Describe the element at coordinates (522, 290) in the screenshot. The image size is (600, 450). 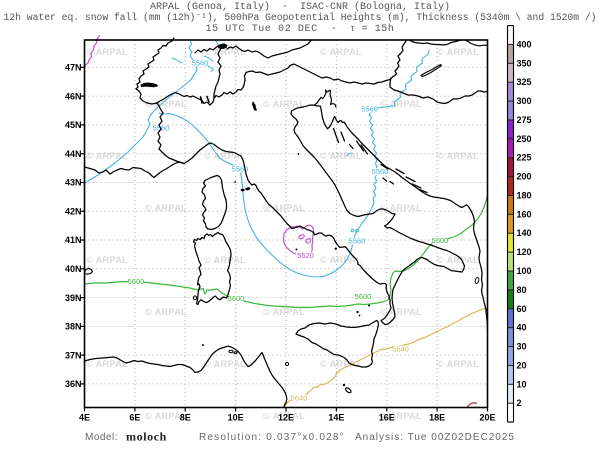
I see `svg-text: 80` at that location.